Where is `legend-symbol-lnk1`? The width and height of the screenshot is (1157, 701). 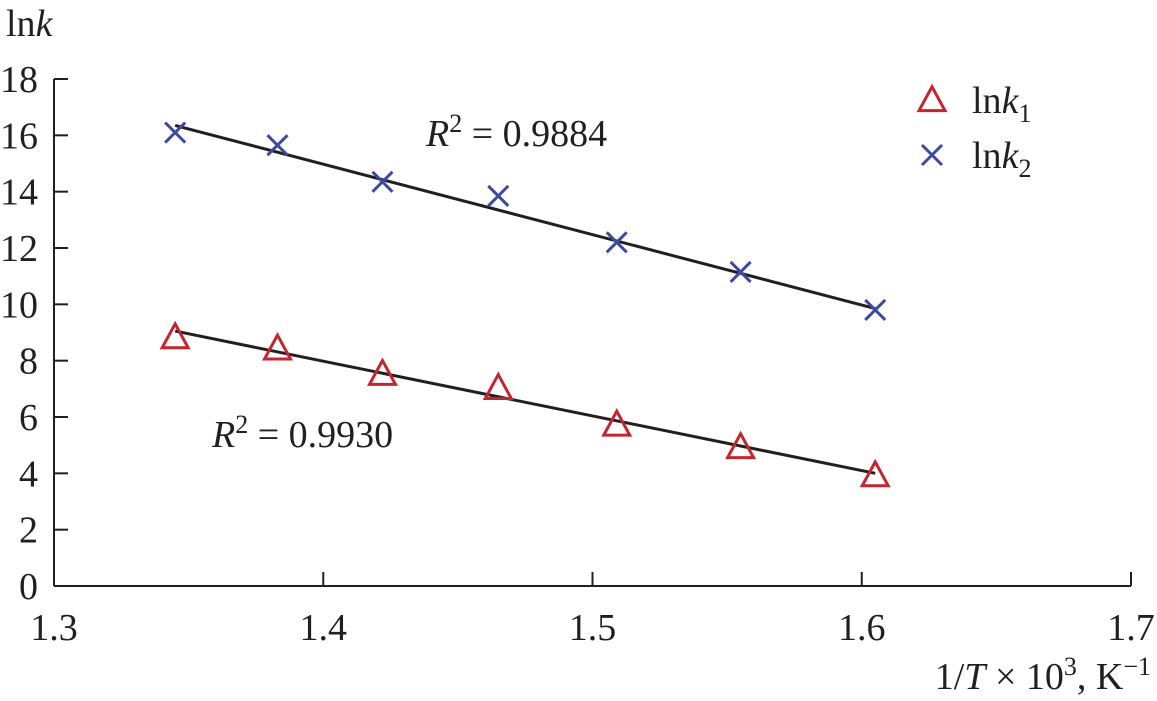 legend-symbol-lnk1 is located at coordinates (932, 98).